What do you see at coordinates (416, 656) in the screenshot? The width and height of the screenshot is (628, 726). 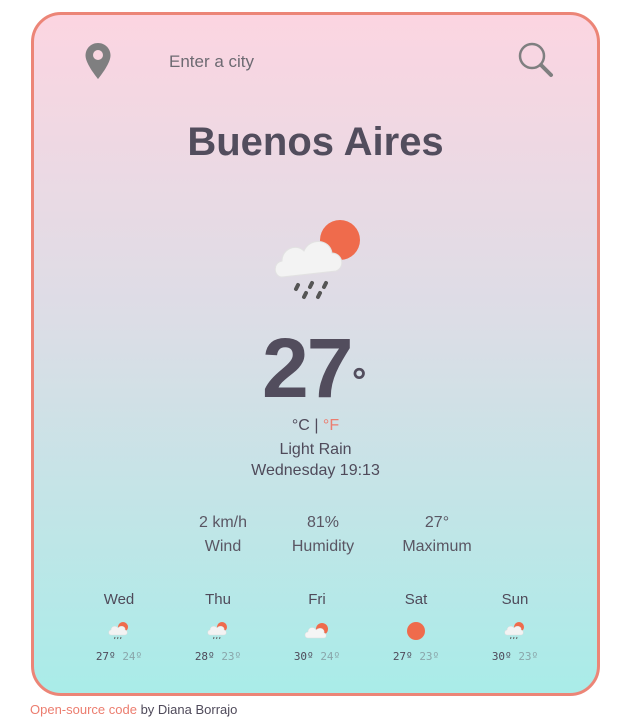 I see `forecast-temps: 27º 23º` at bounding box center [416, 656].